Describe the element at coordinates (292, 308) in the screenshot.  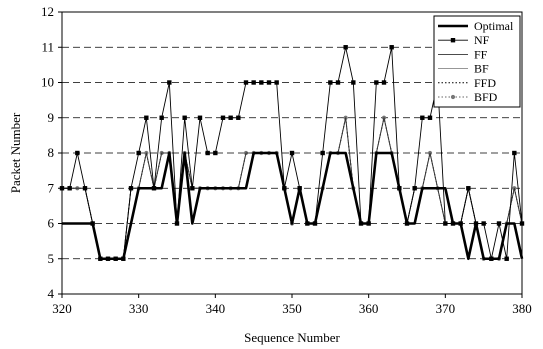
I see `x-tick-label: 350` at that location.